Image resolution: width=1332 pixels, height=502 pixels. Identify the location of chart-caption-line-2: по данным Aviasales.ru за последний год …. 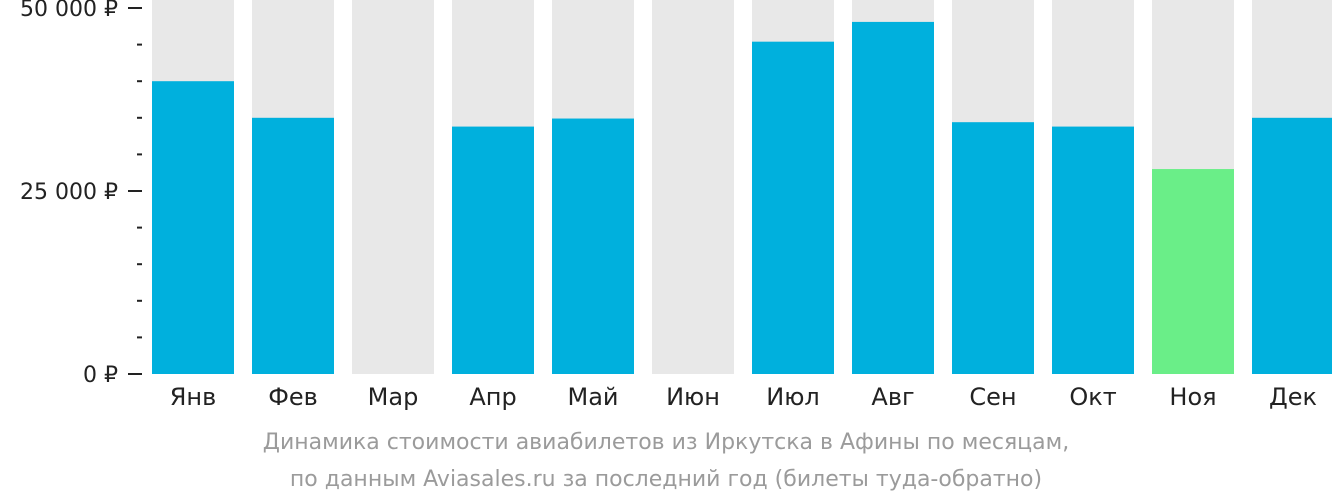
(666, 479).